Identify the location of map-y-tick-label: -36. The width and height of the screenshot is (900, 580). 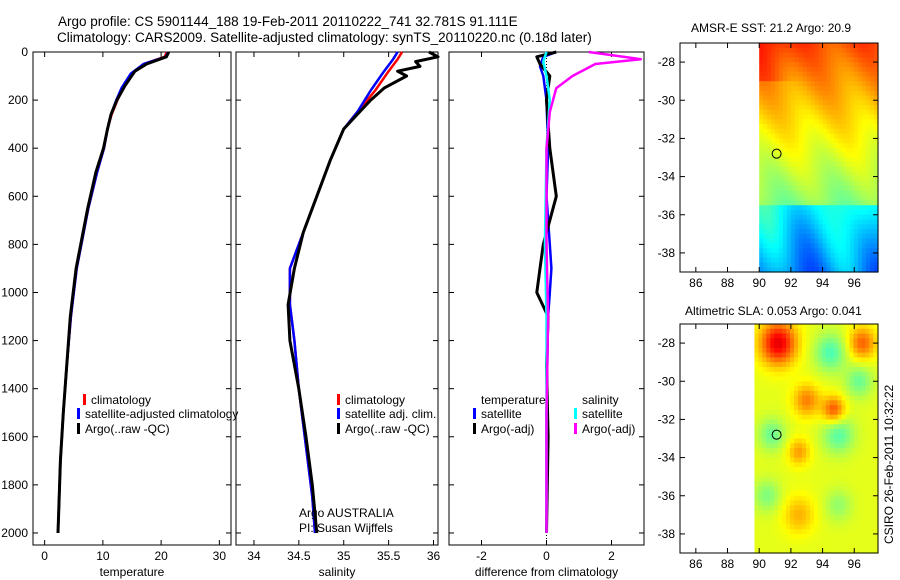
(667, 496).